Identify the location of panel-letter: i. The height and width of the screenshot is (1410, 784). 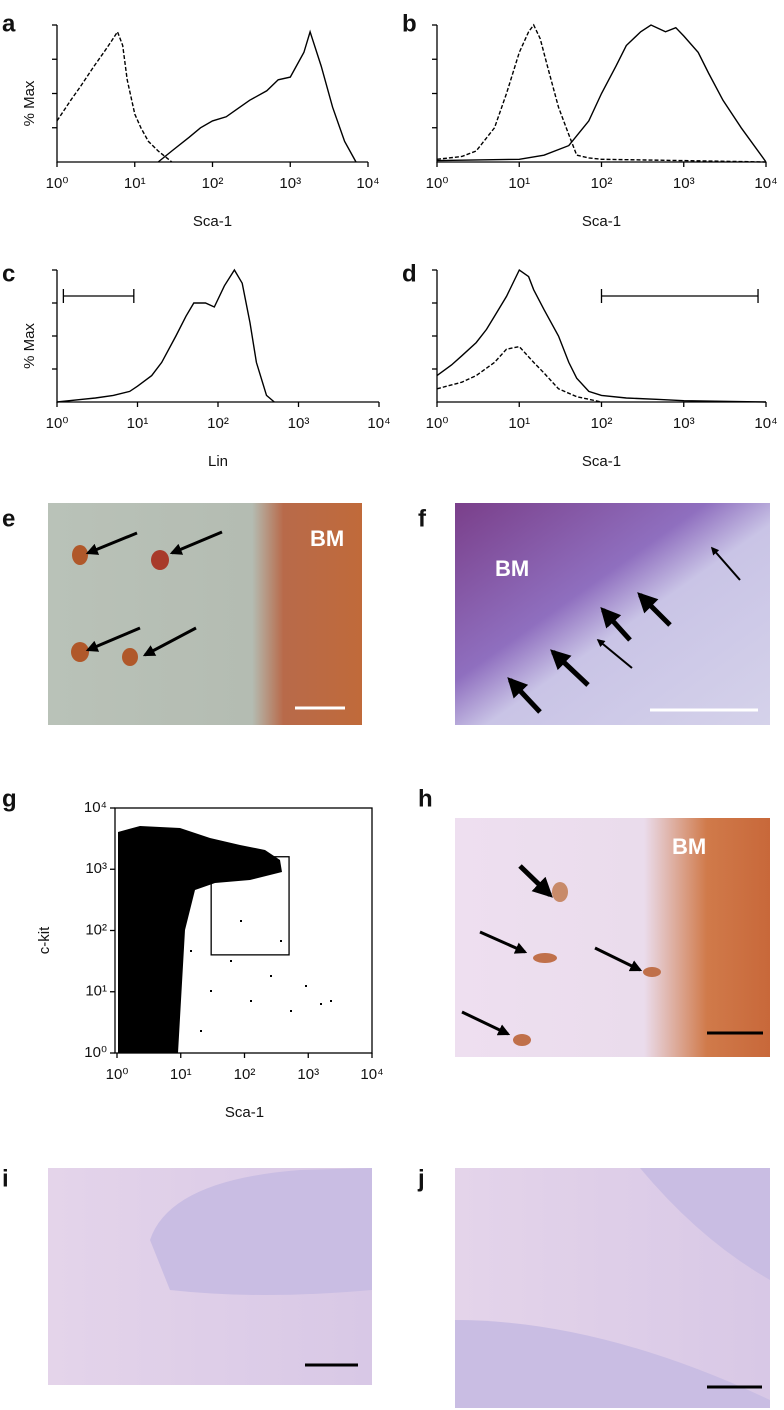
(5, 1178).